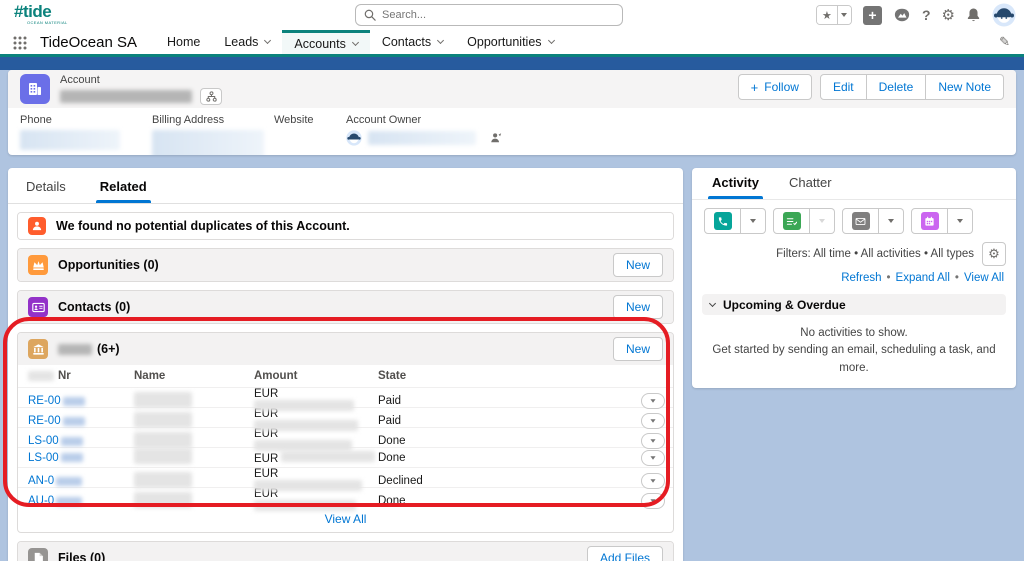 This screenshot has width=1024, height=561. Describe the element at coordinates (150, 376) in the screenshot. I see `column-name: Name` at that location.